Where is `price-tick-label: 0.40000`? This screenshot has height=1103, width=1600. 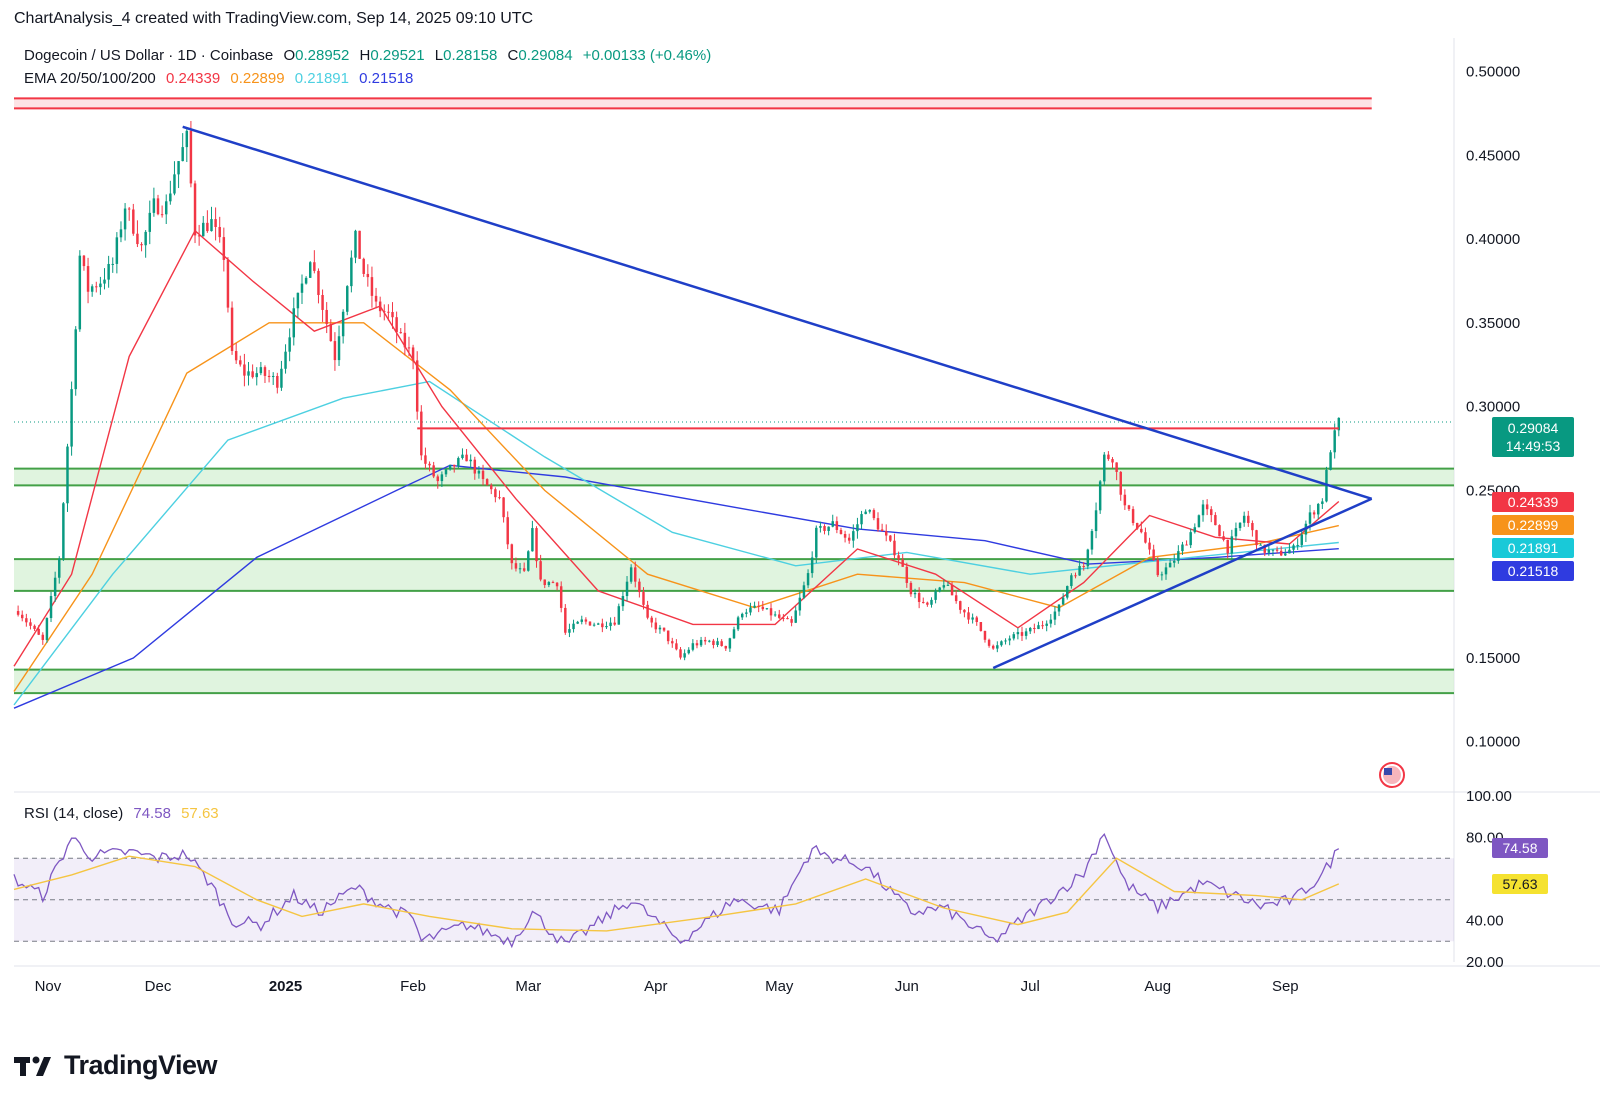
price-tick-label: 0.40000 is located at coordinates (1493, 239).